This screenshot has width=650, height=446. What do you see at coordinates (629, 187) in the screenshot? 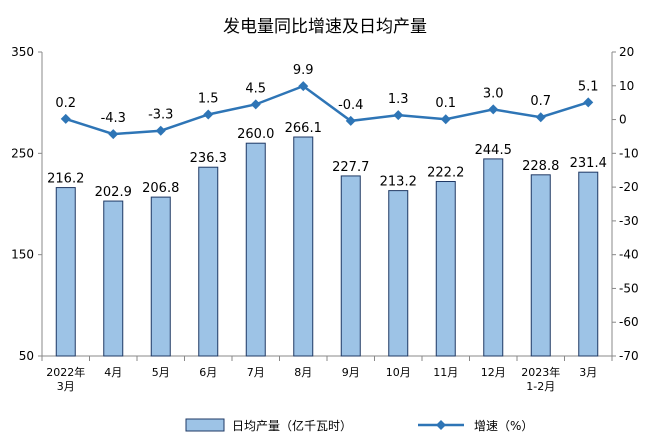
I see `right-tick-label: -20` at bounding box center [629, 187].